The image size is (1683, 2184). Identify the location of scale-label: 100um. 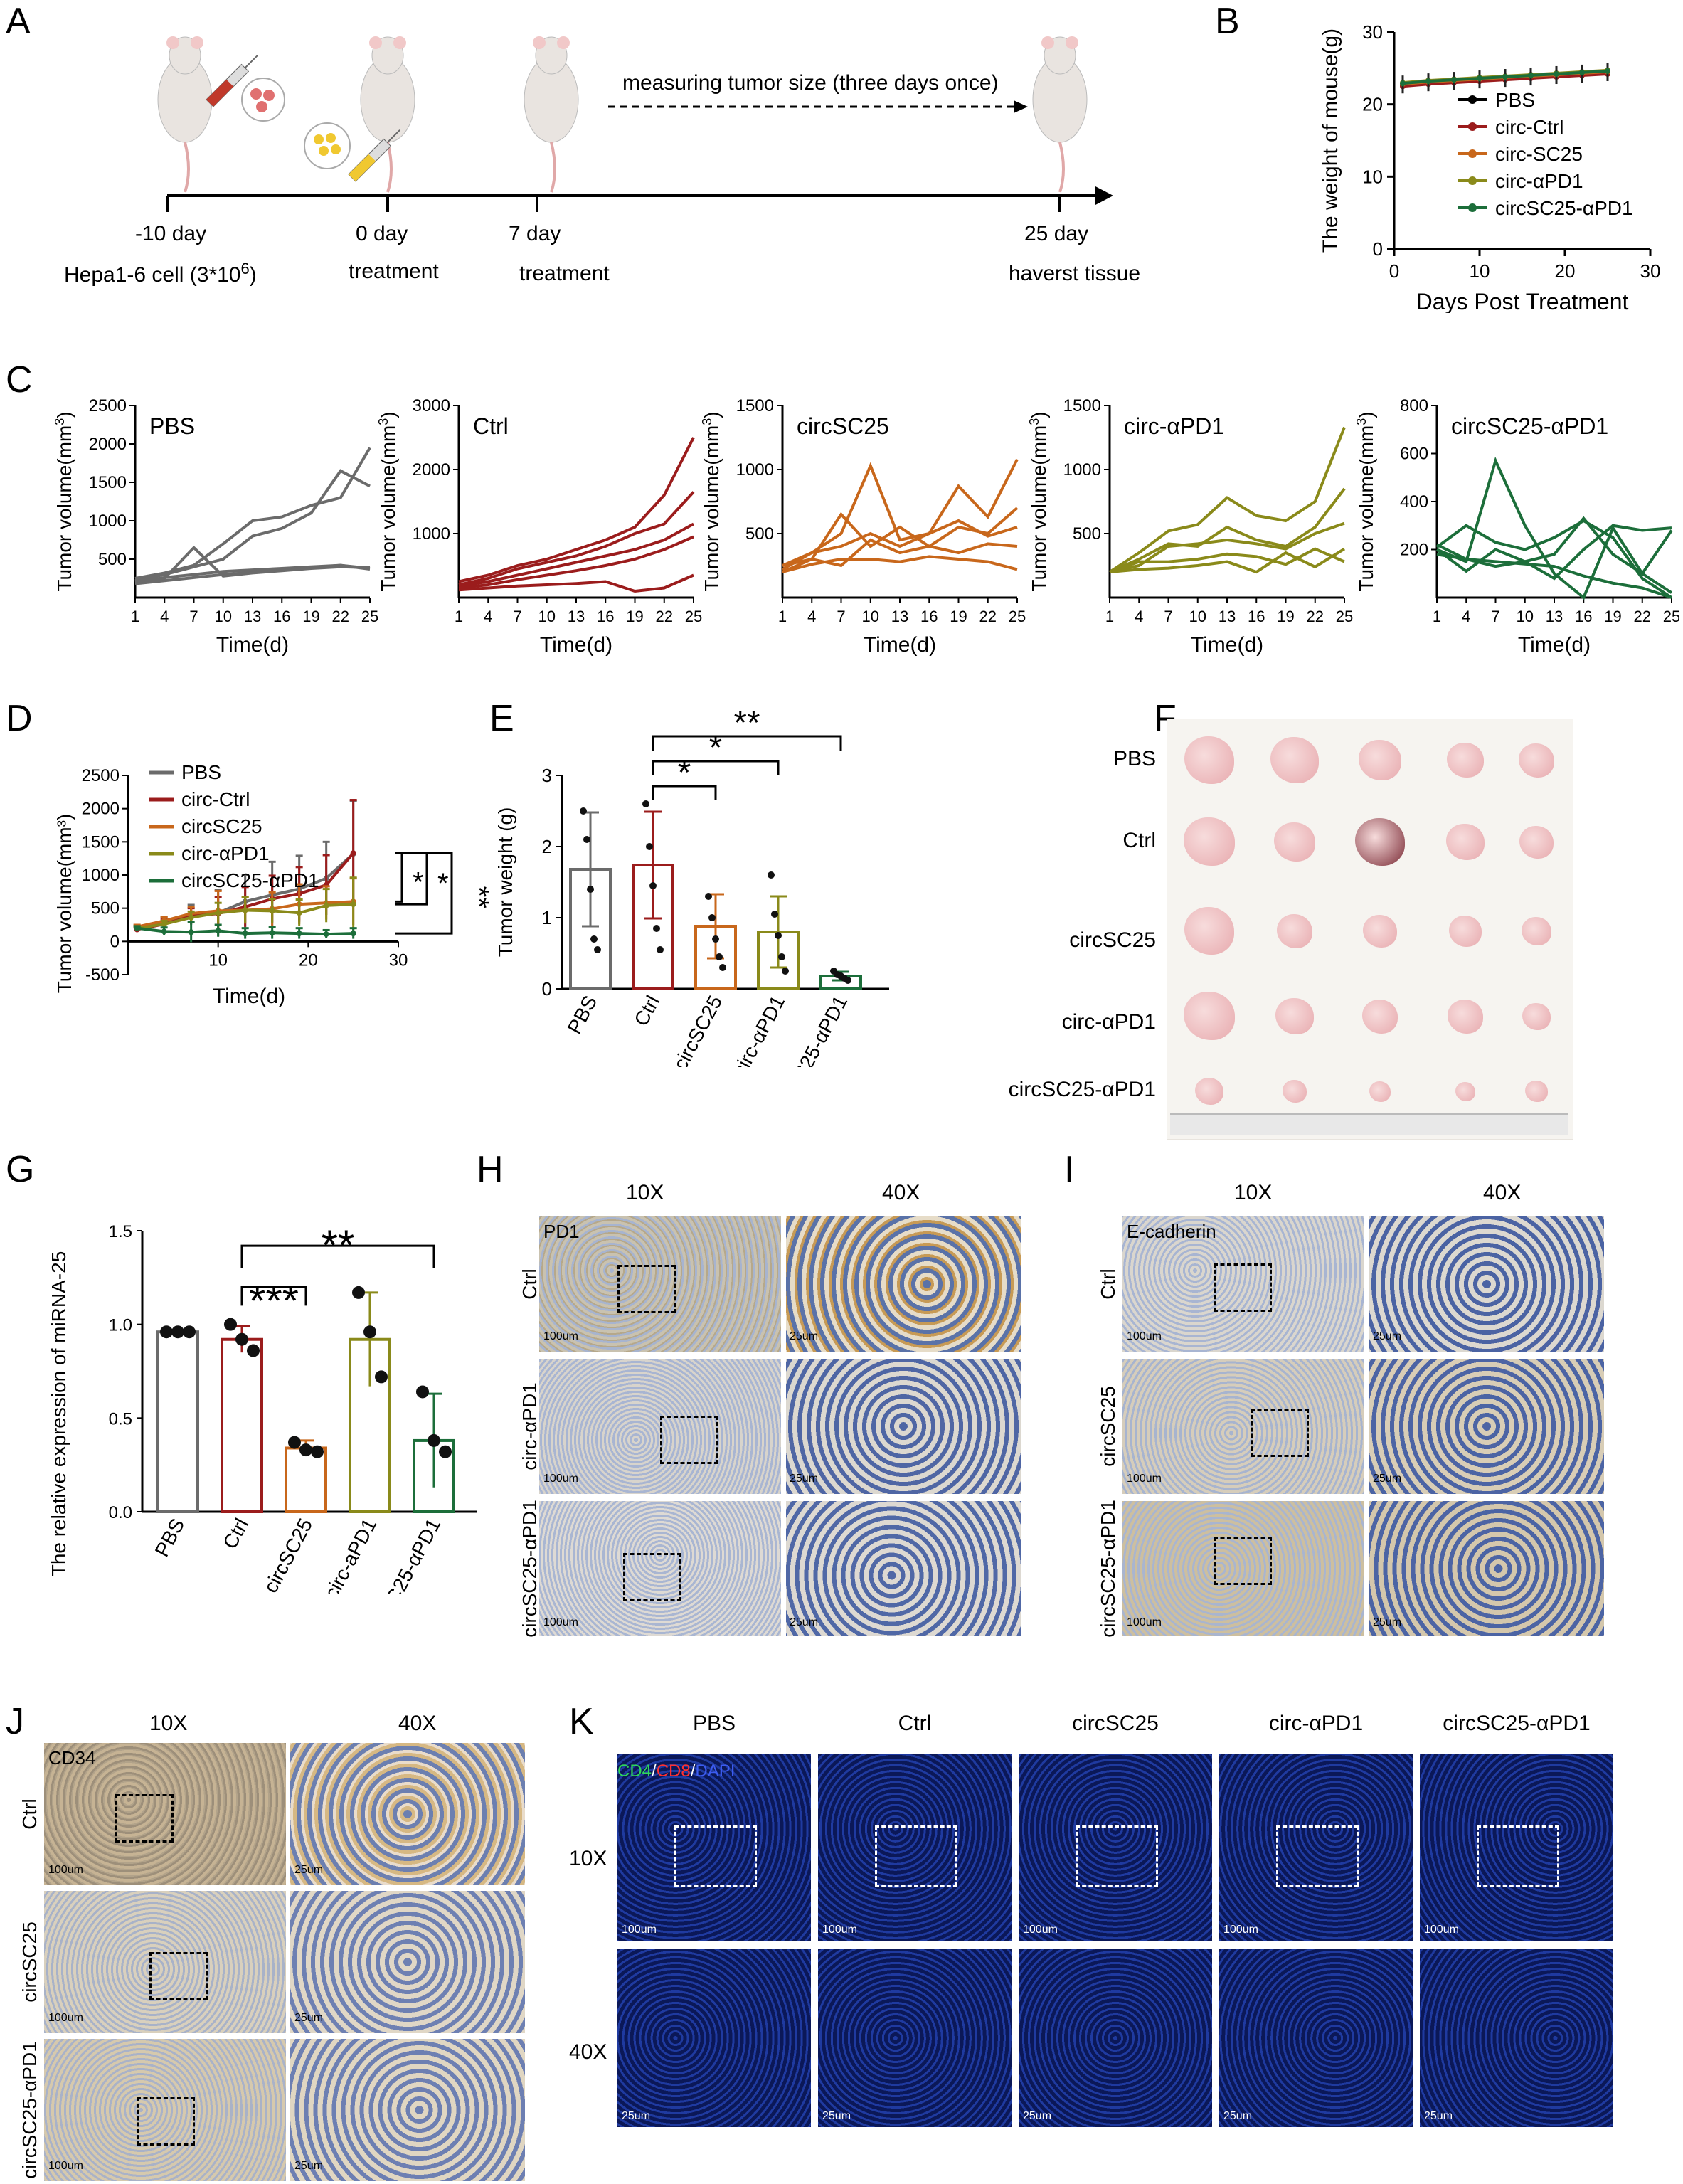
(560, 1336).